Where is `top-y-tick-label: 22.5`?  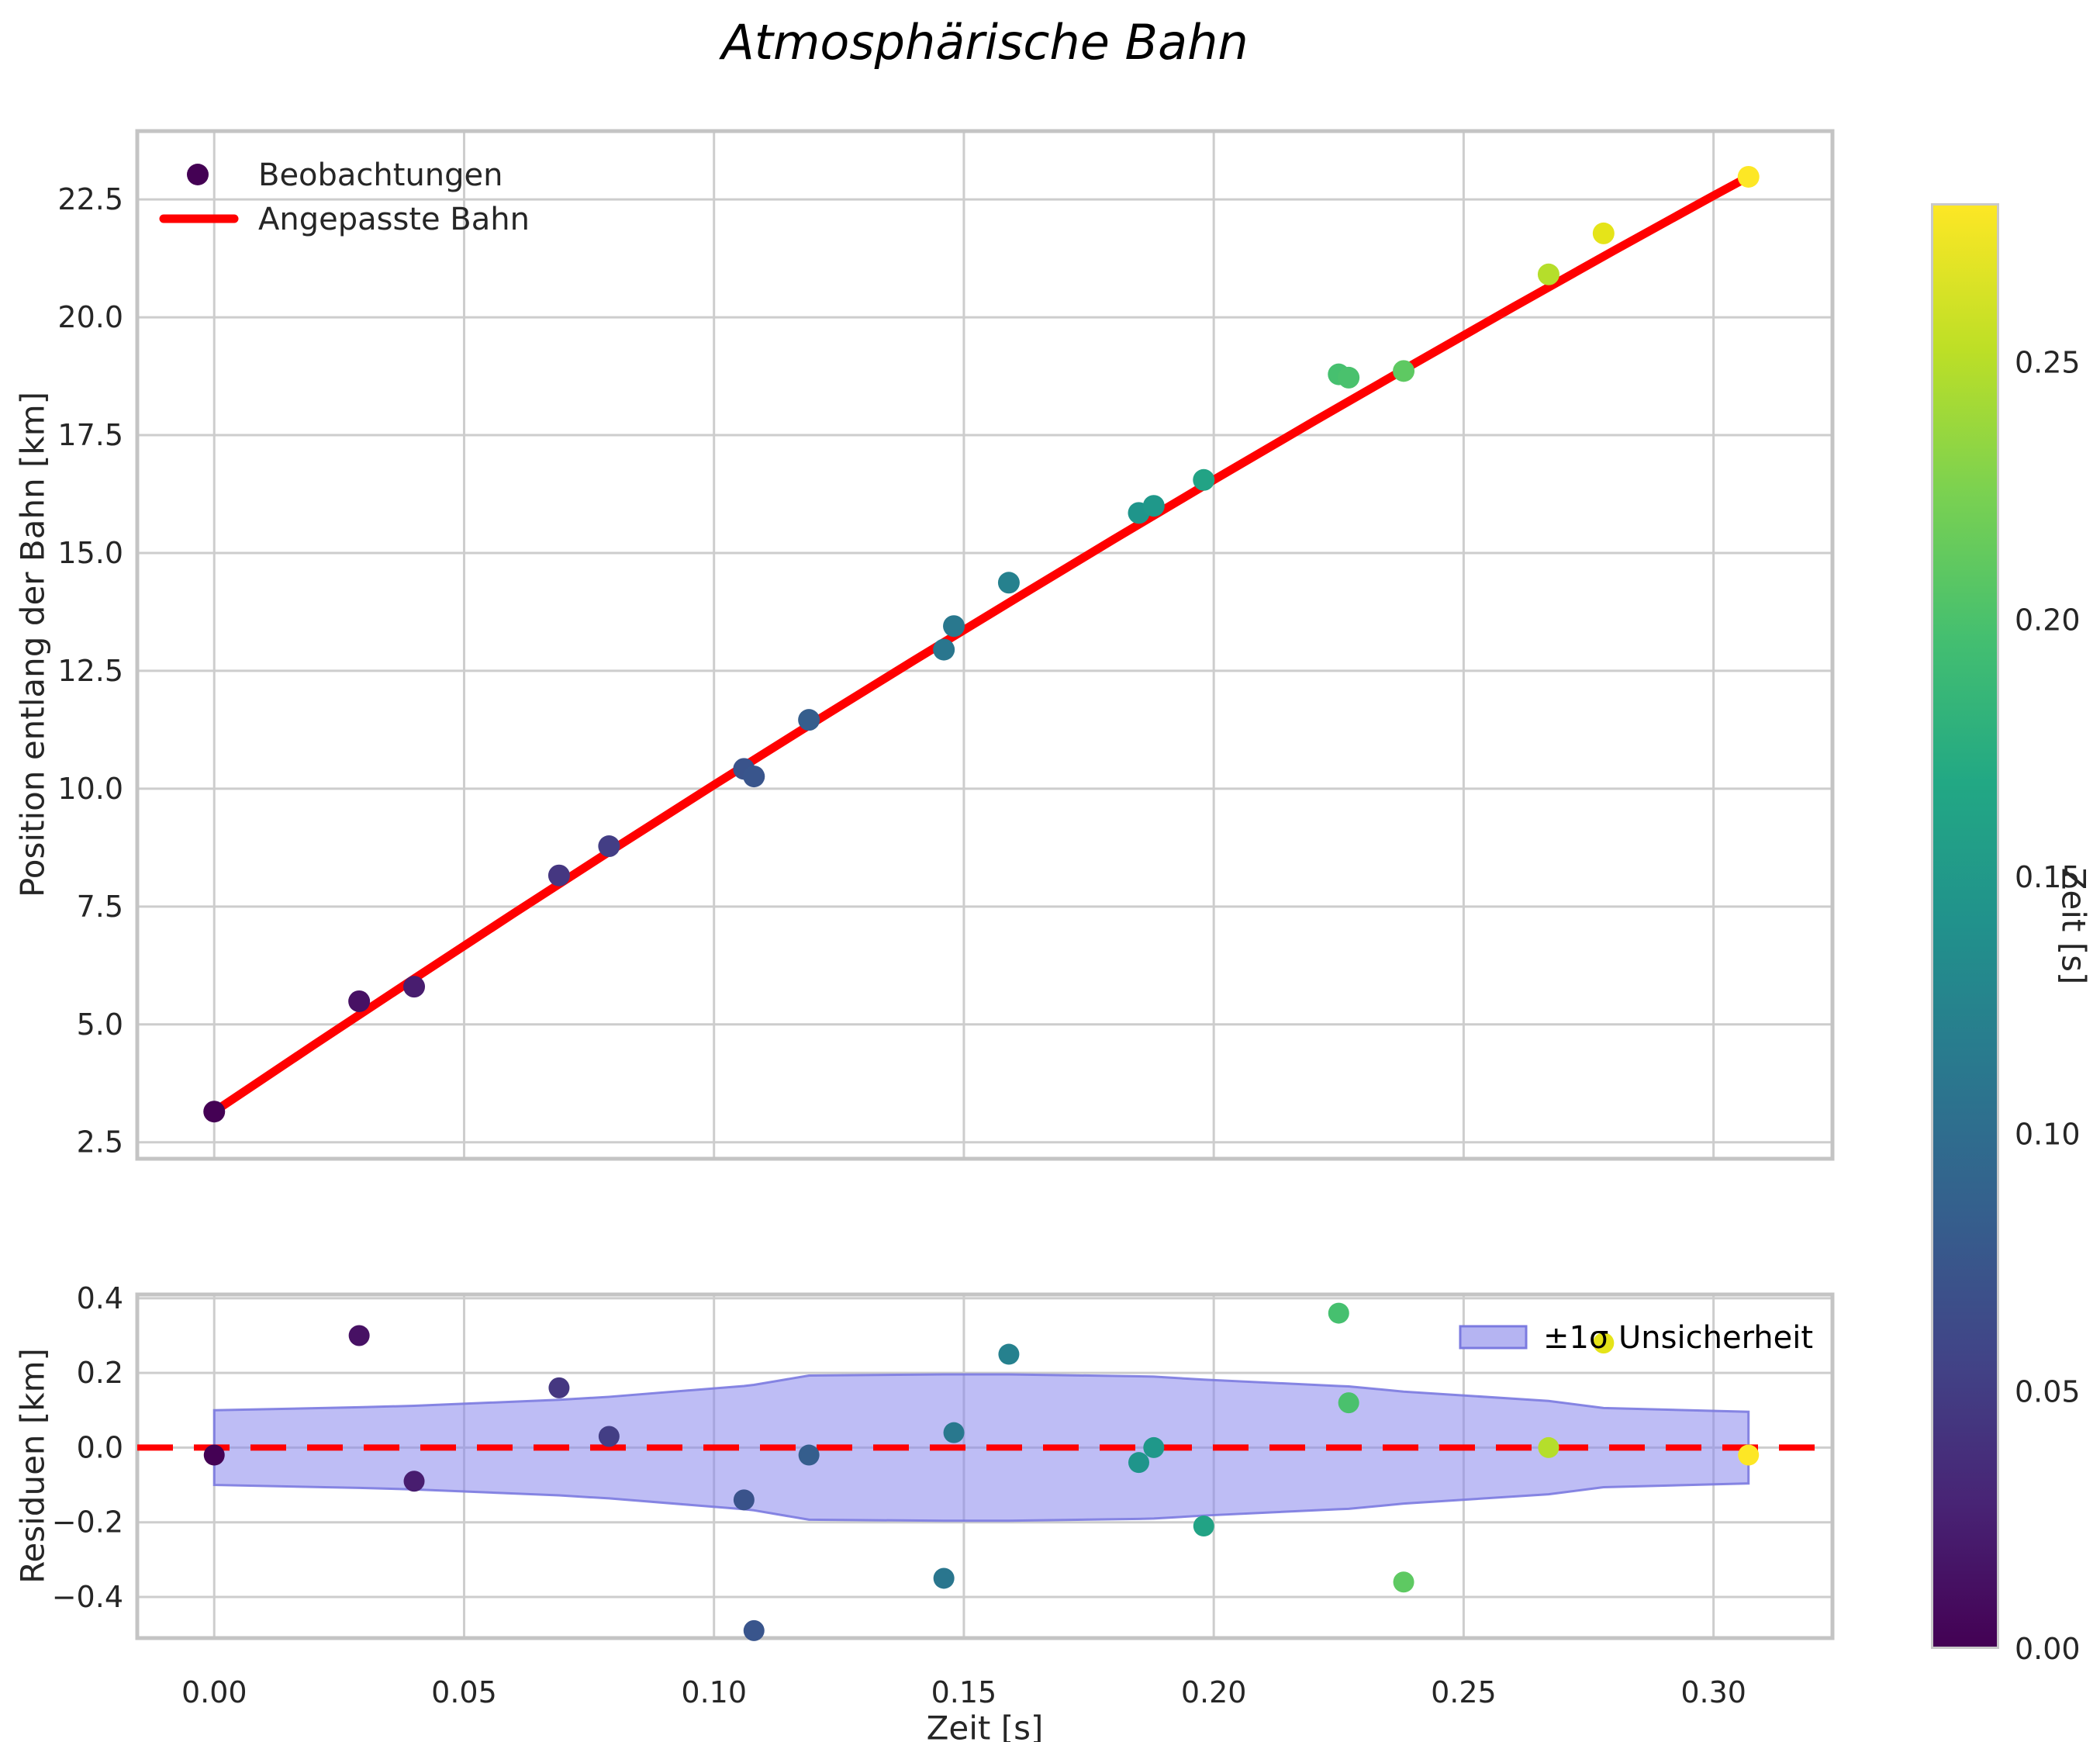
top-y-tick-label: 22.5 is located at coordinates (90, 199).